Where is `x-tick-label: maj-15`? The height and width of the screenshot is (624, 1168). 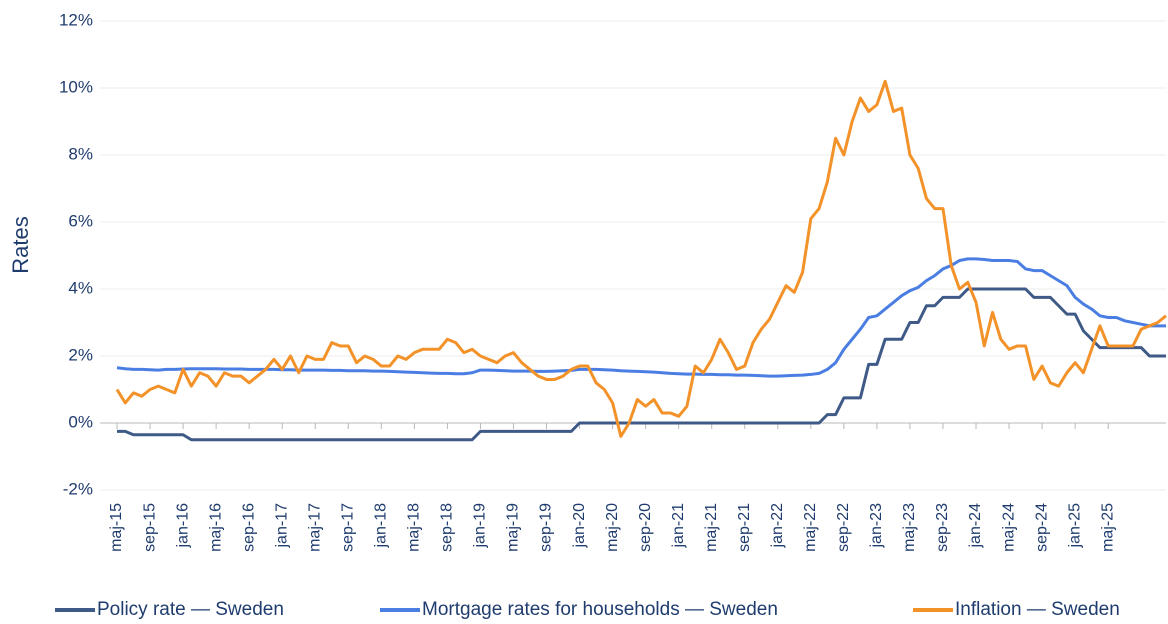
x-tick-label: maj-15 is located at coordinates (116, 527).